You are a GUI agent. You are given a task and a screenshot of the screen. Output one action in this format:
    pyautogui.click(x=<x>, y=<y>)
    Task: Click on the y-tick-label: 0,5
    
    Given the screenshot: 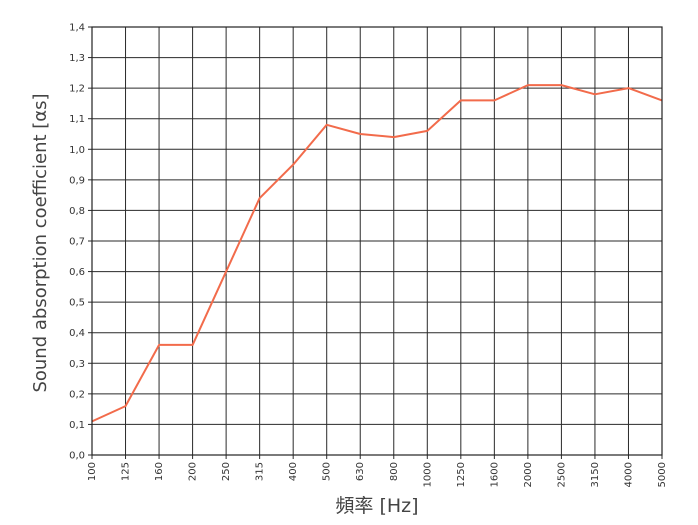 What is the action you would take?
    pyautogui.click(x=77, y=303)
    